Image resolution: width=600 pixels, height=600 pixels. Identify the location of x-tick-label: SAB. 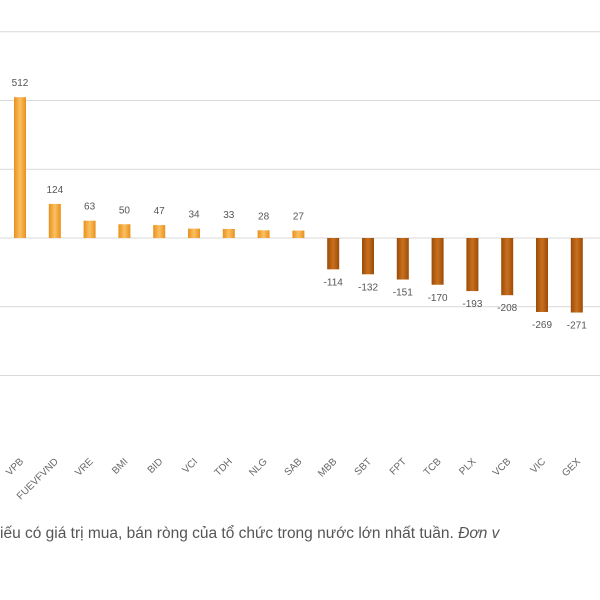
(294, 467).